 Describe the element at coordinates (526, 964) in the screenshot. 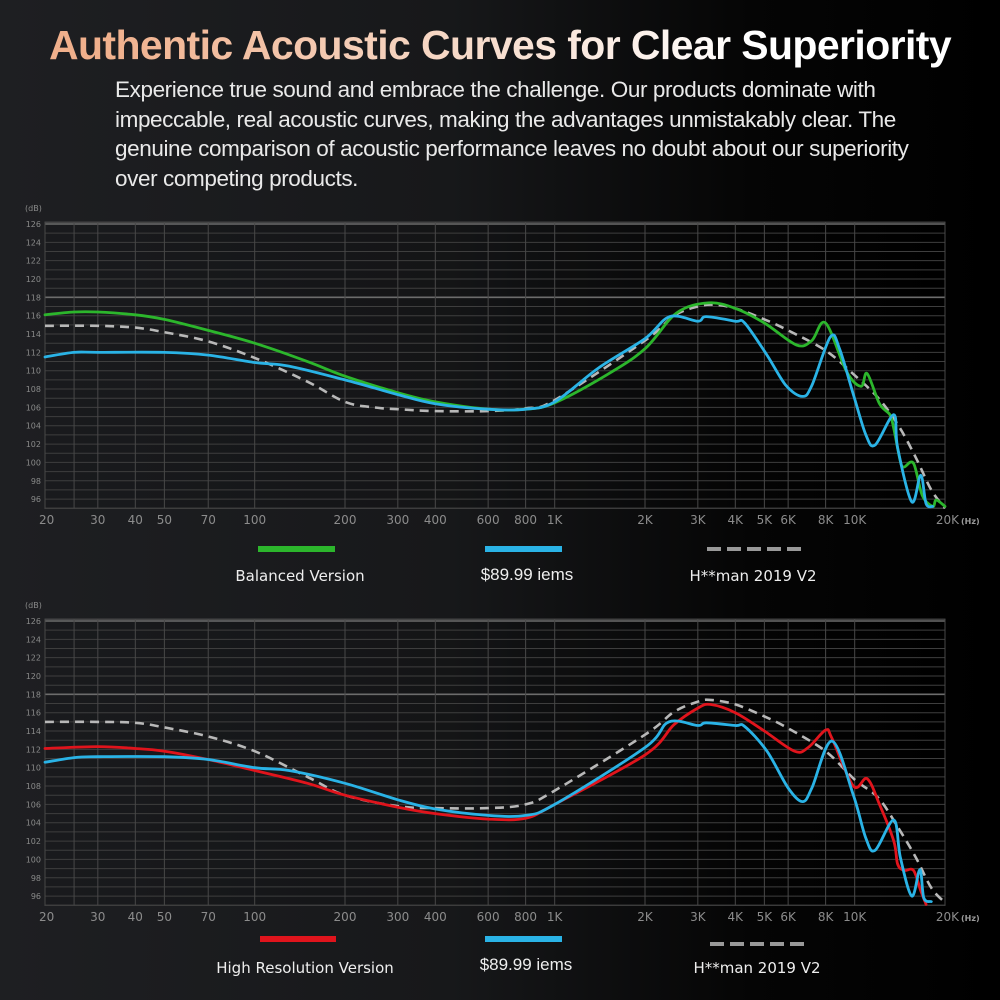

I see `legend-label-iems-2: $89.99 iems` at that location.